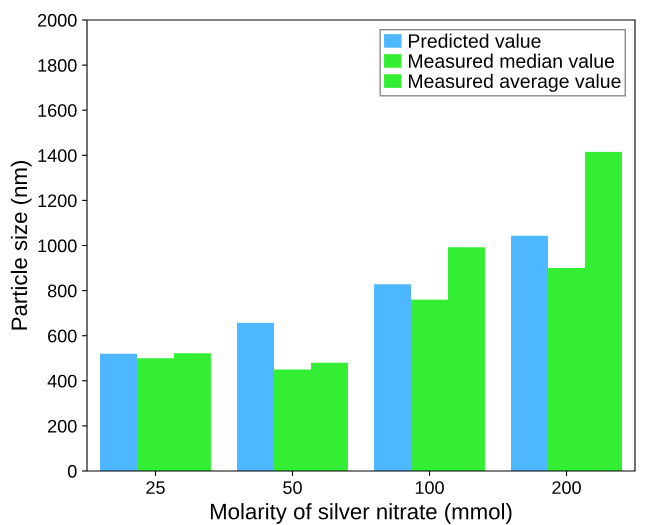 Image resolution: width=647 pixels, height=525 pixels. What do you see at coordinates (57, 20) in the screenshot?
I see `y-tick-label: 2000` at bounding box center [57, 20].